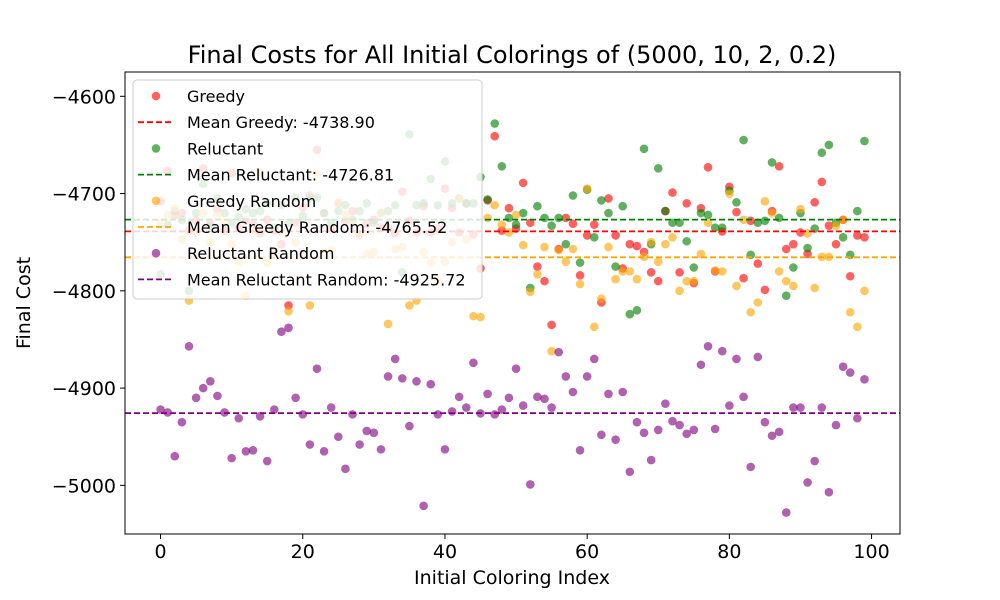 This screenshot has height=600, width=1000. Describe the element at coordinates (216, 96) in the screenshot. I see `legend-label: Greedy` at that location.